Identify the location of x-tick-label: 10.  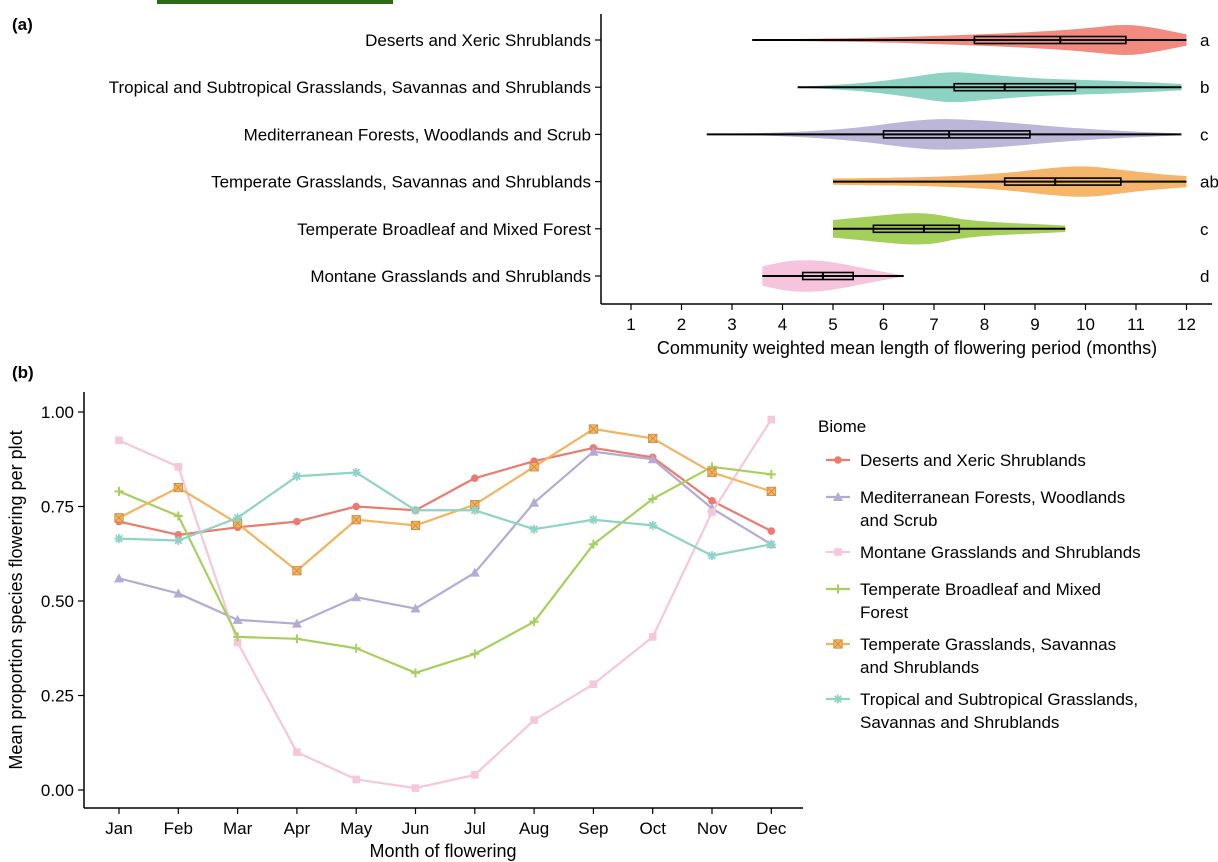
(1085, 324).